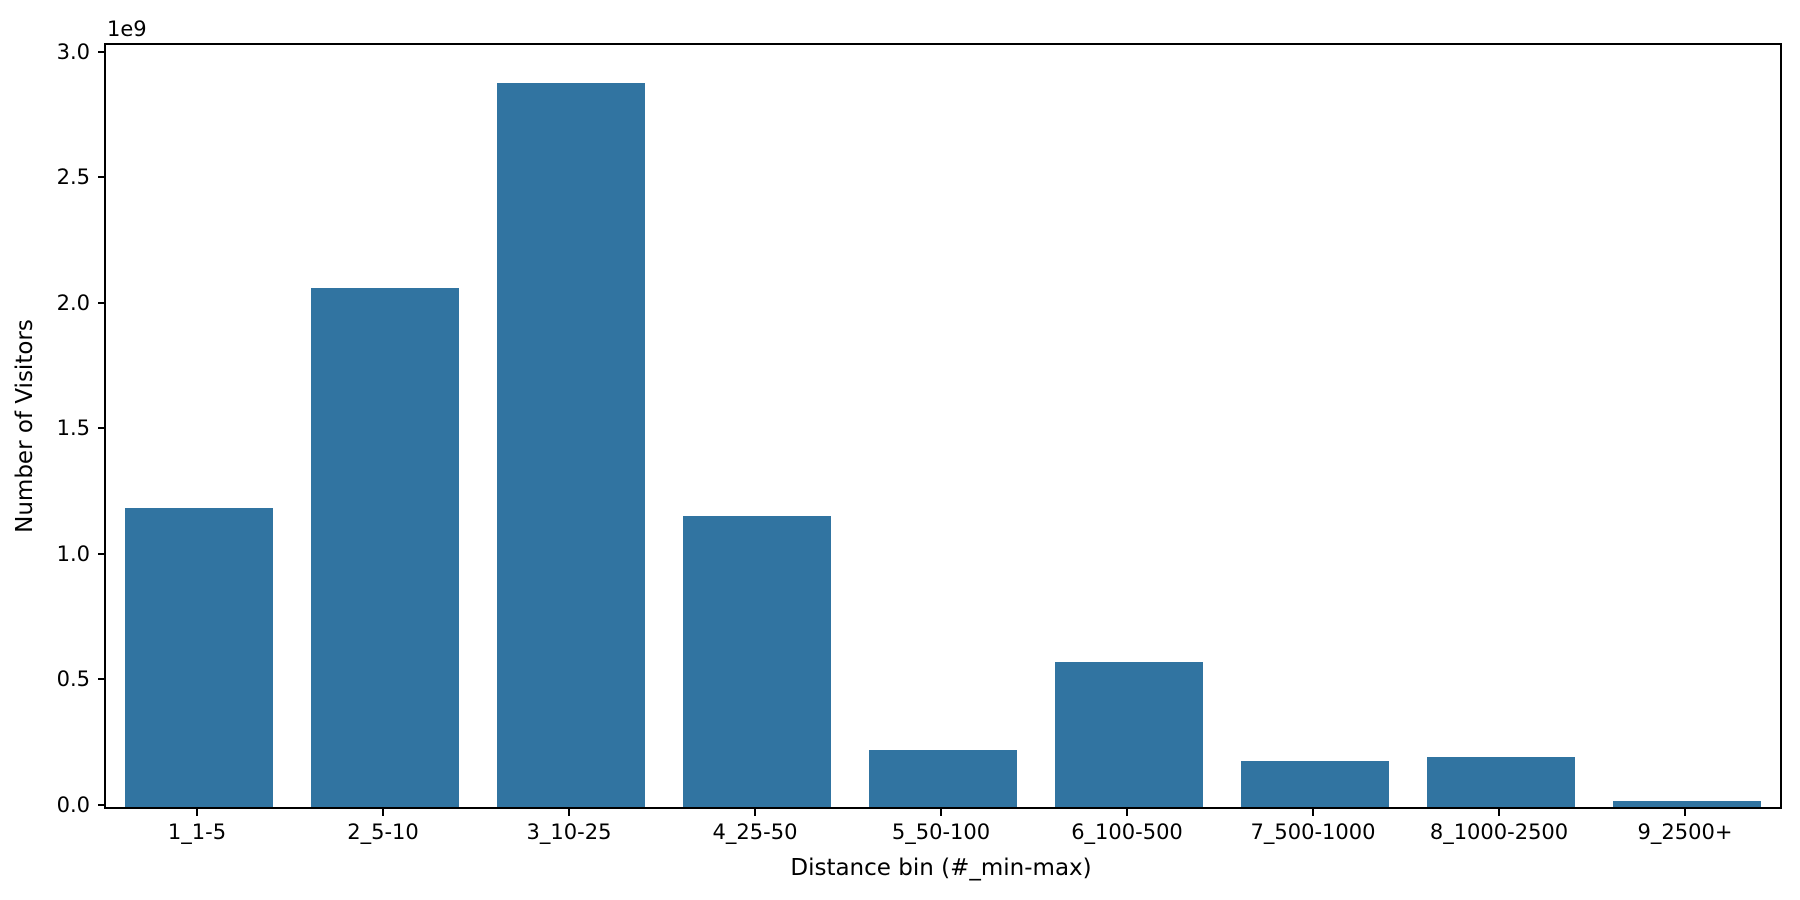 This screenshot has height=900, width=1800. Describe the element at coordinates (1685, 832) in the screenshot. I see `x-tick-label-9_2500+: 9_2500+` at that location.